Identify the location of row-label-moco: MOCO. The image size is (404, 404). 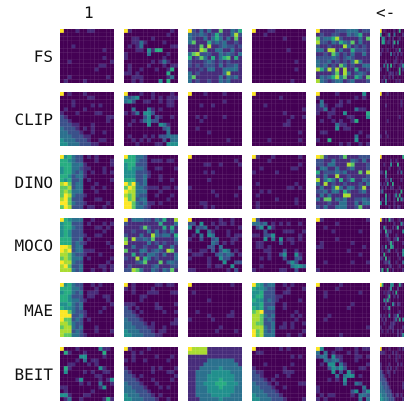
(33, 245).